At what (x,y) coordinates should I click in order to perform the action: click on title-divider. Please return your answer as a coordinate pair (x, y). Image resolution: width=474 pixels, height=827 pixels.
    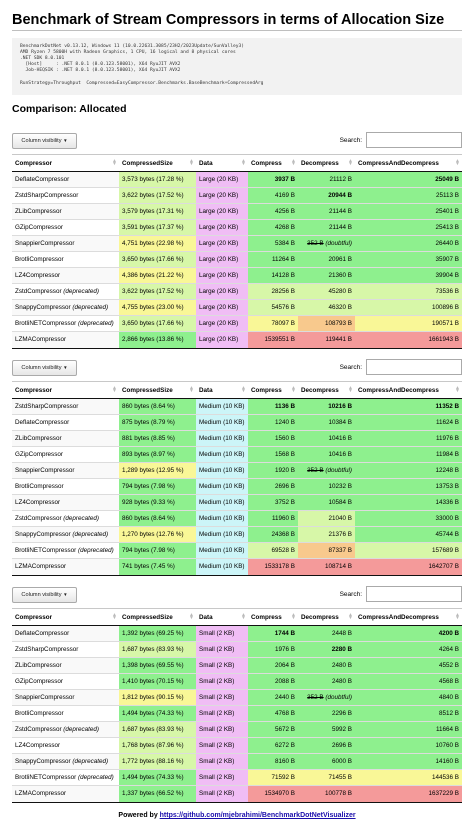
    Looking at the image, I should click on (237, 30).